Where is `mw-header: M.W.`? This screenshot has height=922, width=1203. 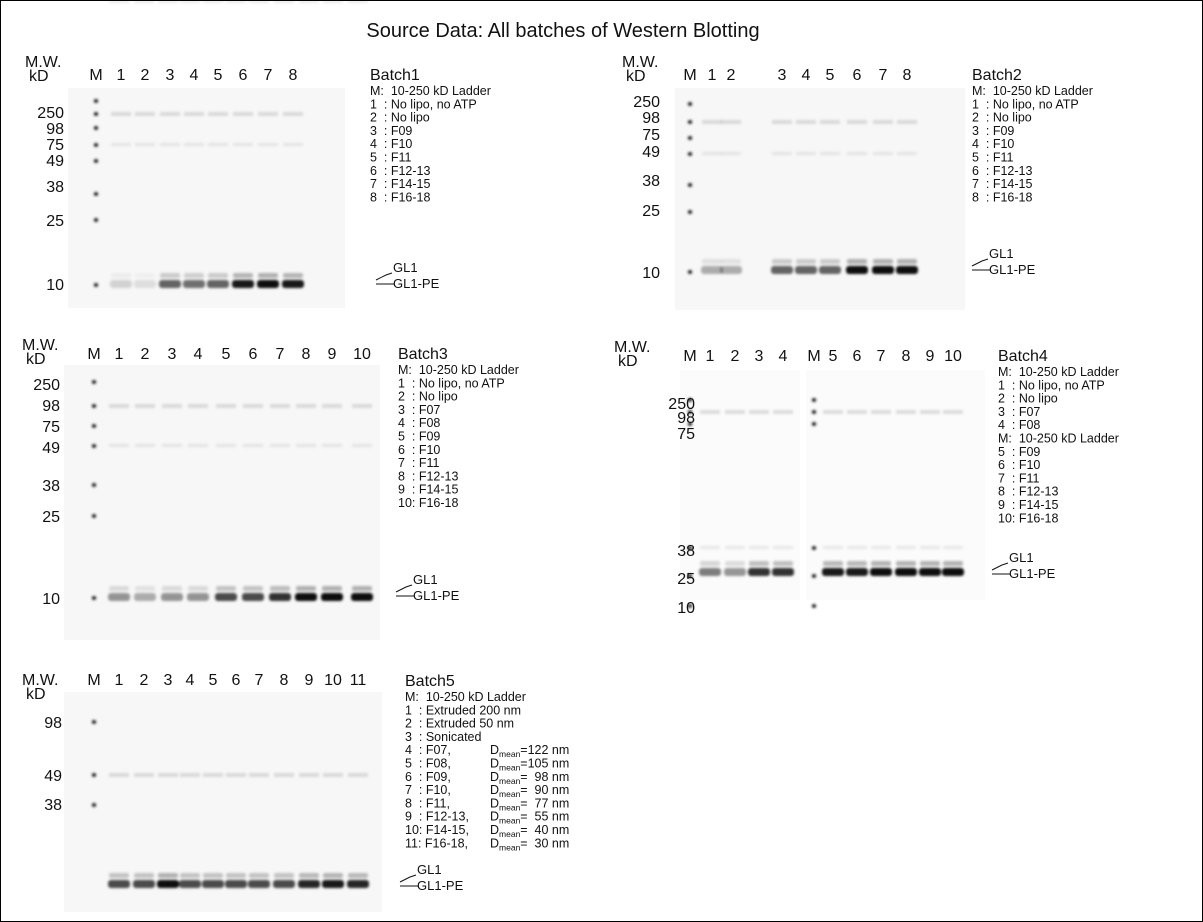
mw-header: M.W. is located at coordinates (632, 347).